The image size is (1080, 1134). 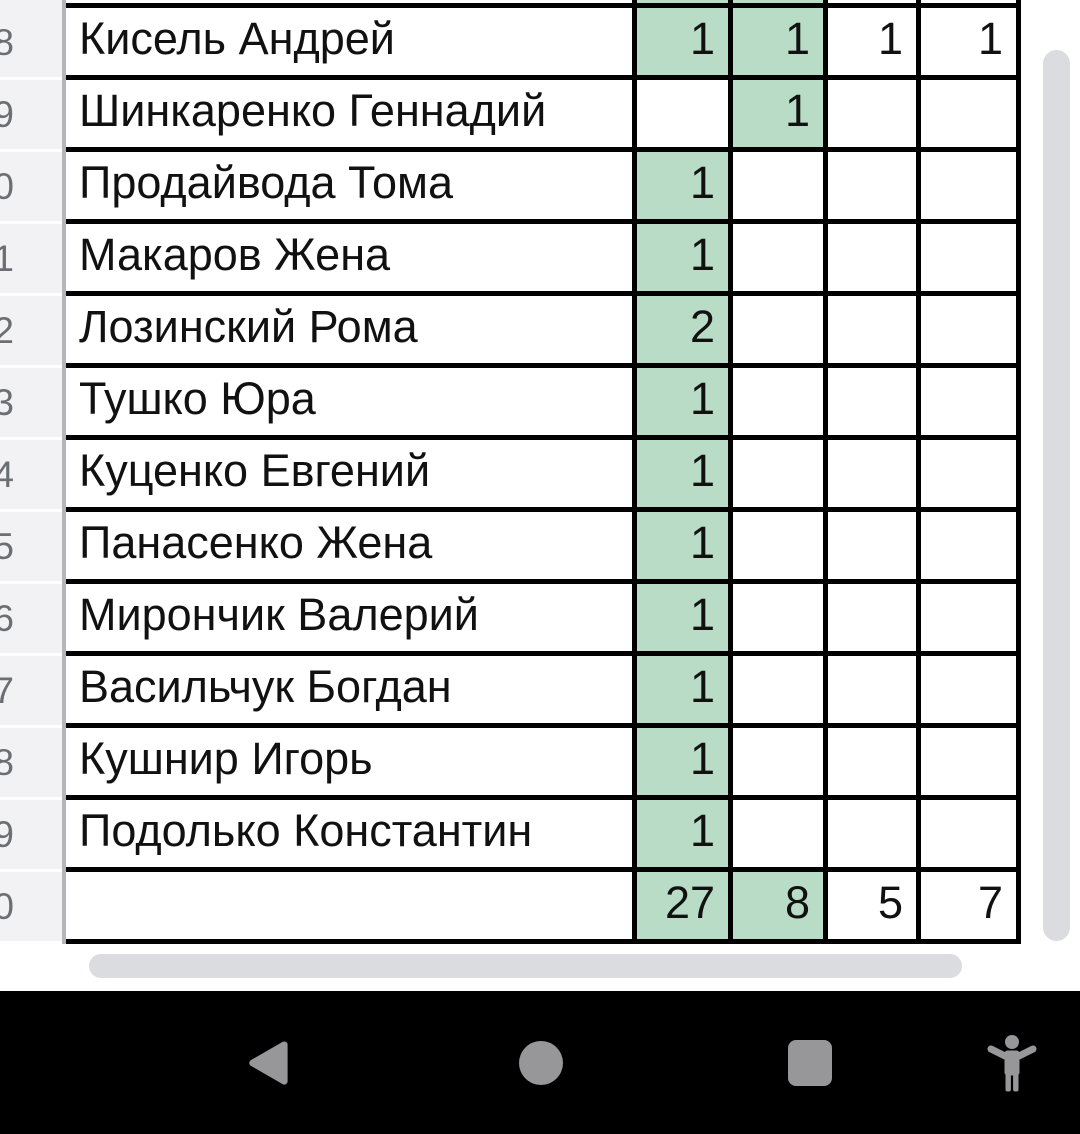 I want to click on back-button, so click(x=267, y=1062).